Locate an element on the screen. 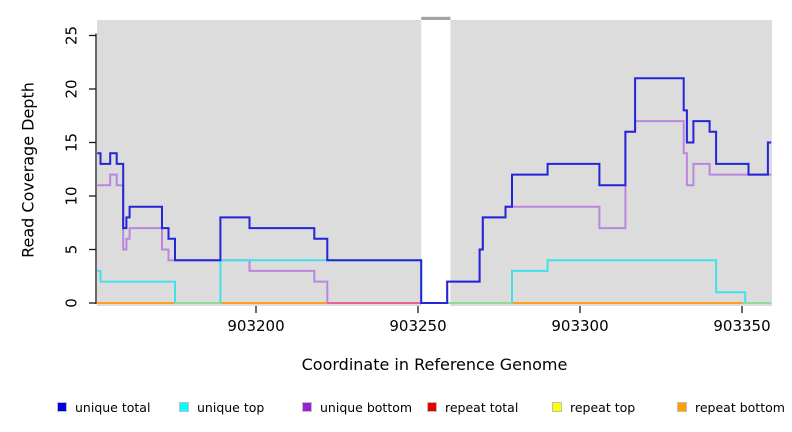  x-tick-label: 903300 is located at coordinates (579, 326).